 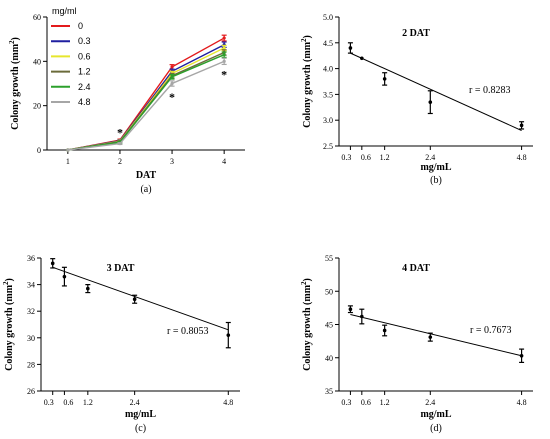 What do you see at coordinates (120, 132) in the screenshot?
I see `significance-marker-0: *` at bounding box center [120, 132].